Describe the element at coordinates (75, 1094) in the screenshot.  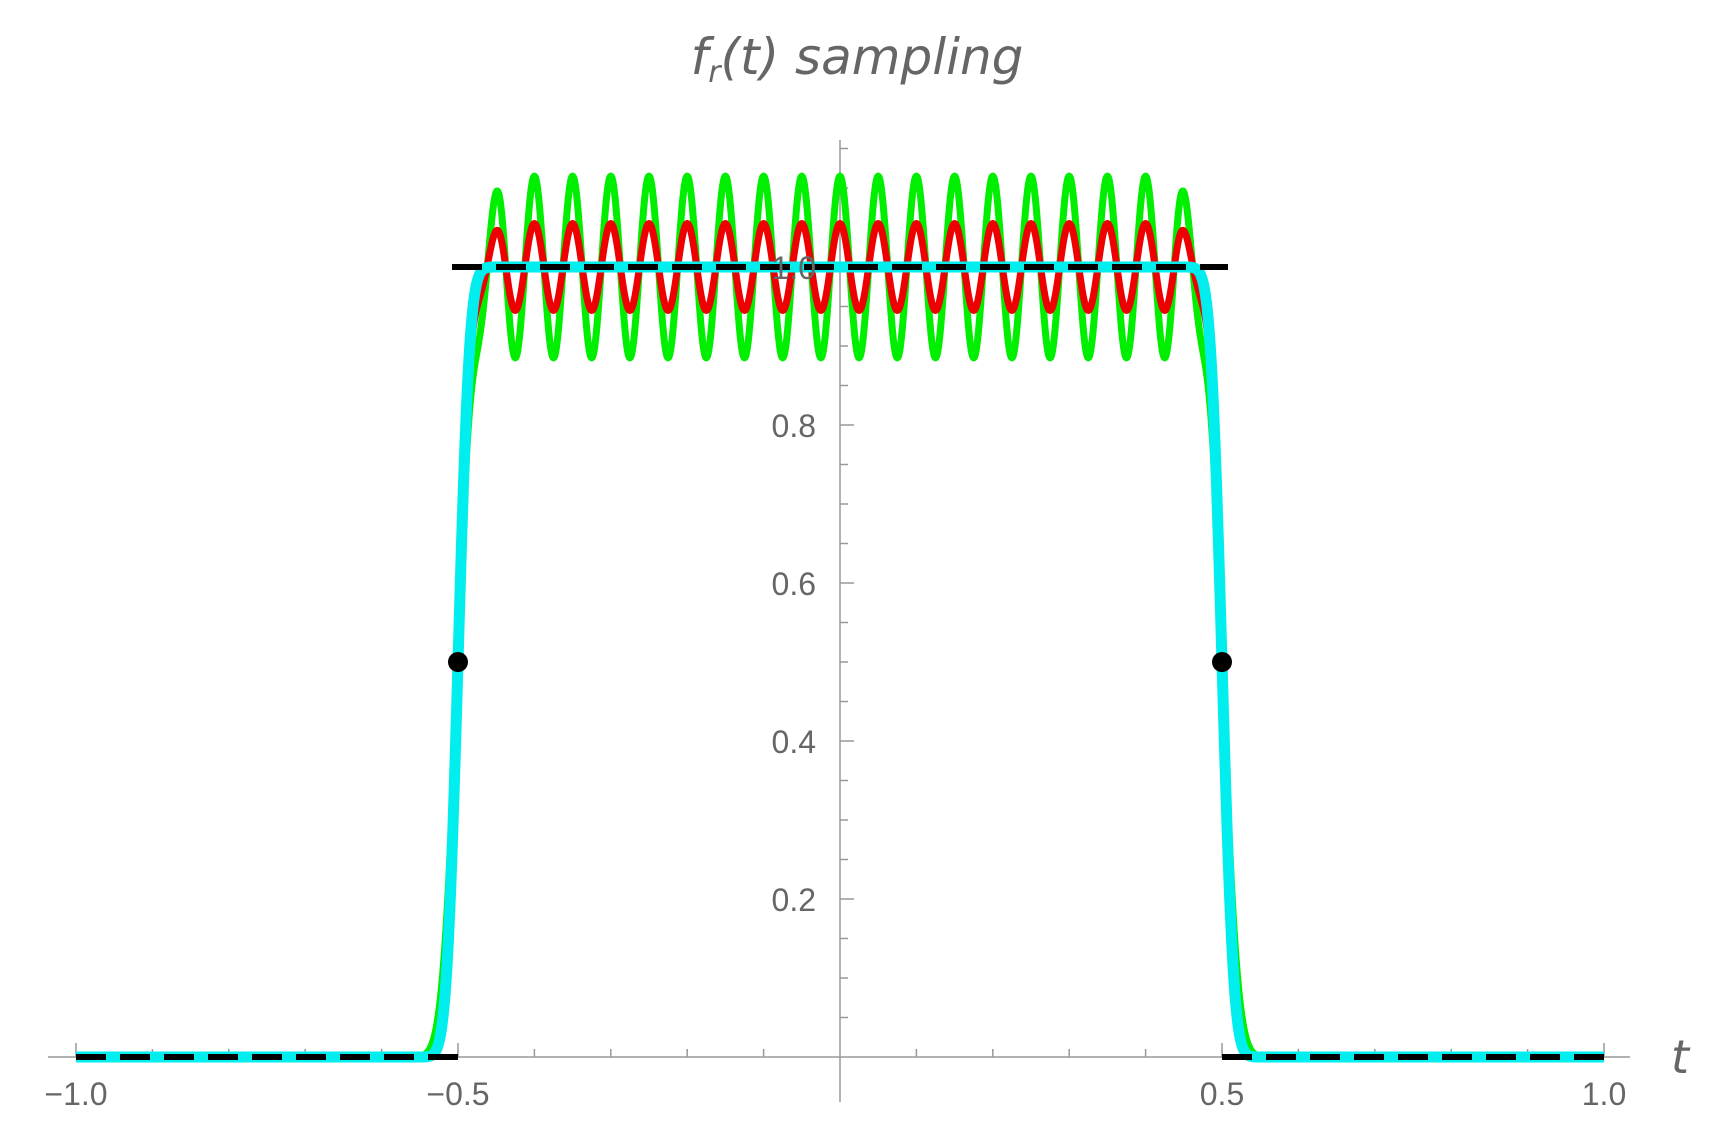
I see `x-tick-label: −1.0` at that location.